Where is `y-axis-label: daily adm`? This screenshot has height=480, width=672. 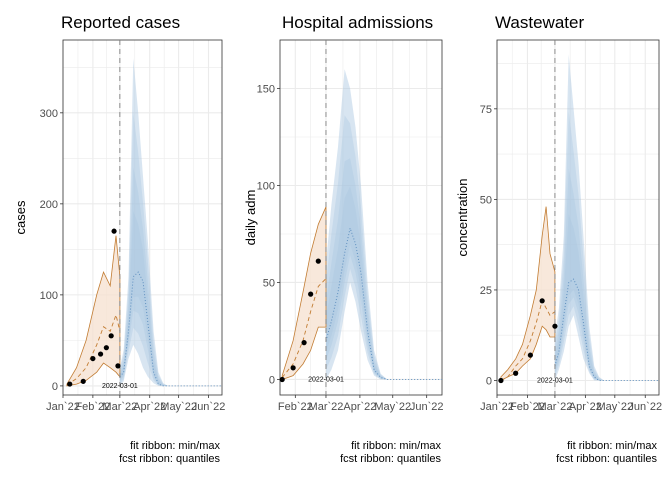 y-axis-label: daily adm is located at coordinates (250, 218).